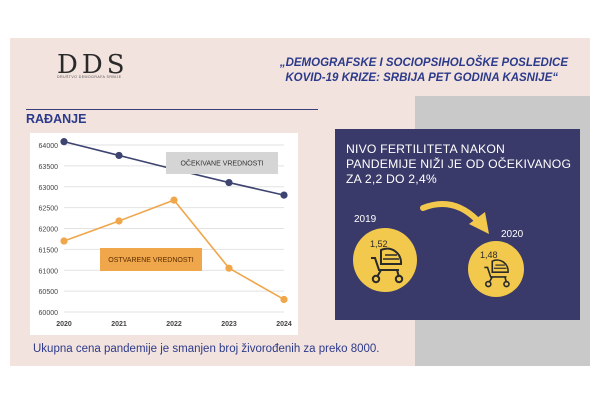 The height and width of the screenshot is (400, 600). Describe the element at coordinates (119, 324) in the screenshot. I see `x-tick-label: 2021` at that location.